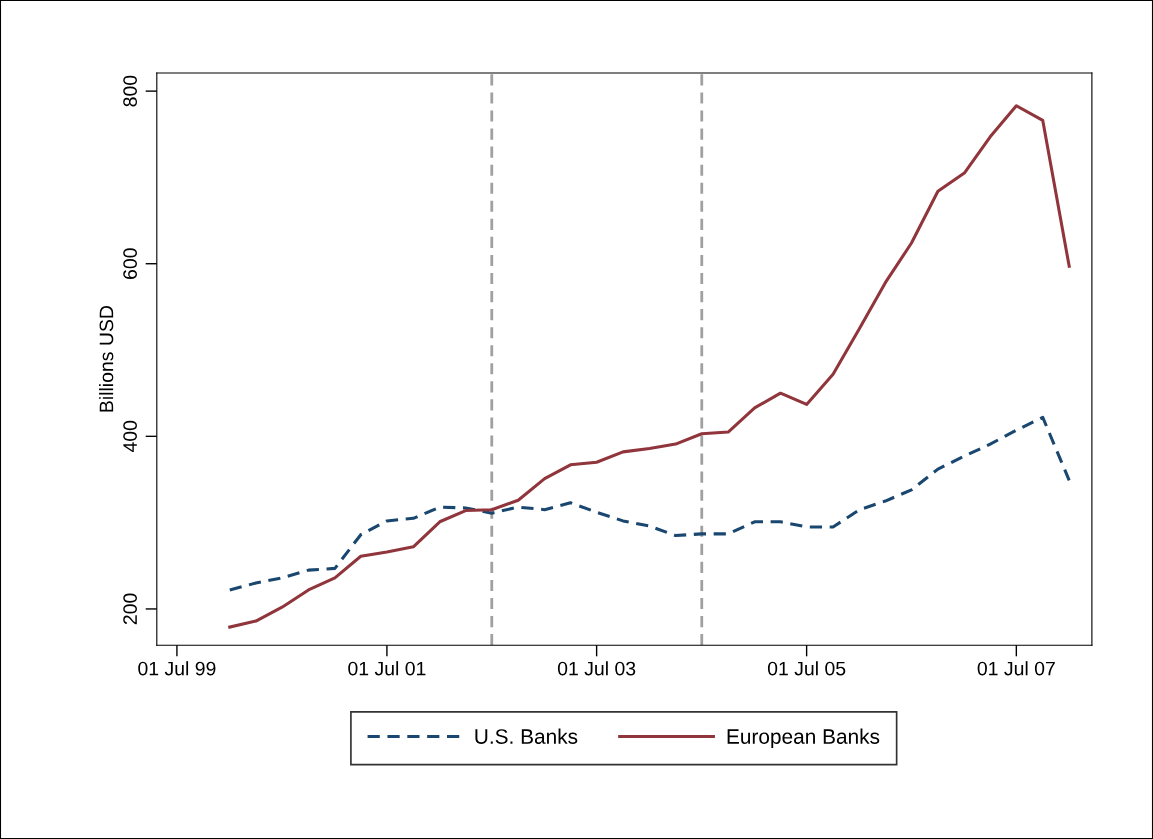 The width and height of the screenshot is (1153, 839). Describe the element at coordinates (130, 91) in the screenshot. I see `y-tick-label: 800` at that location.